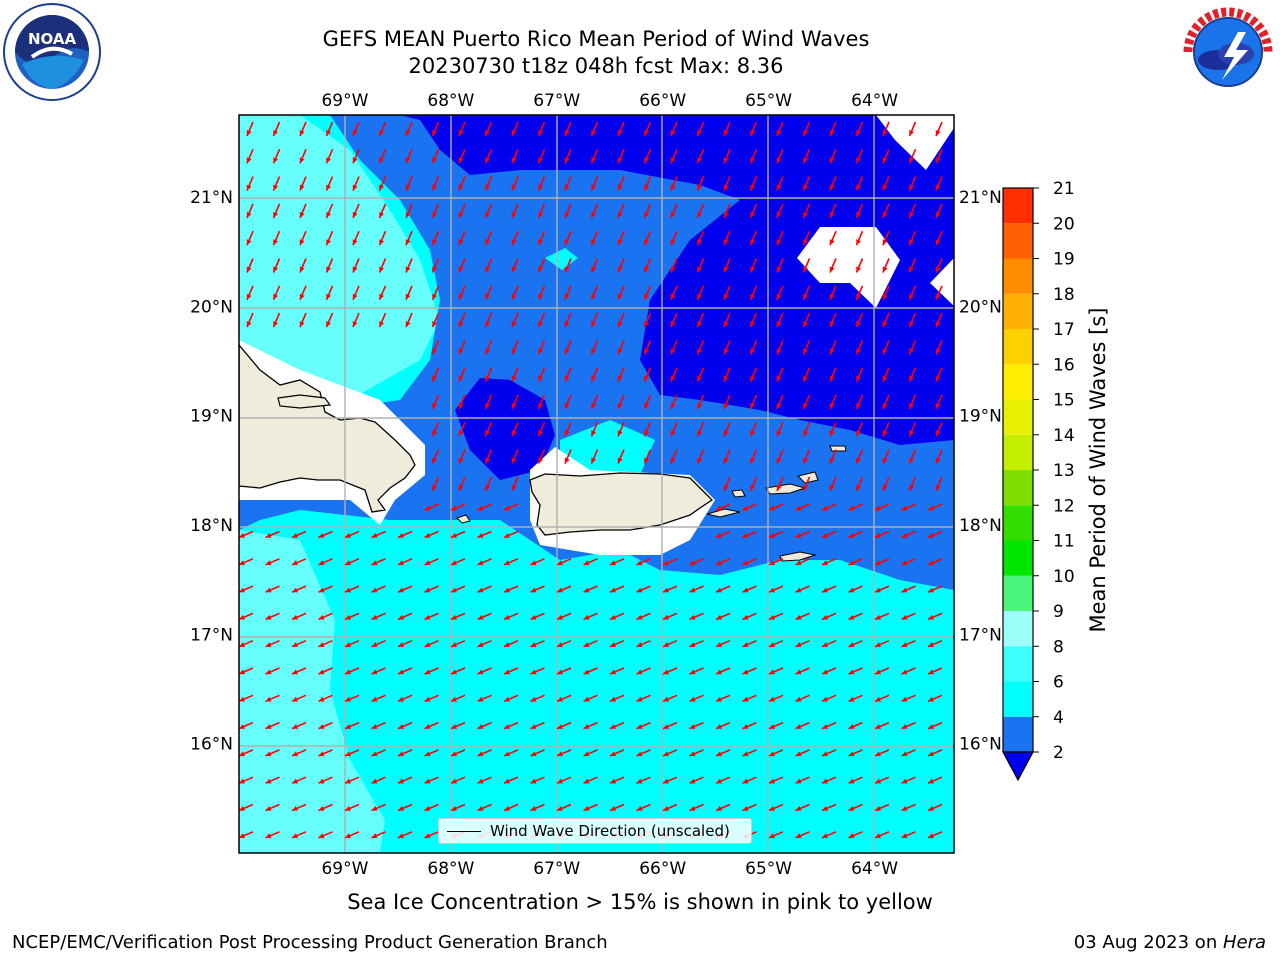  Describe the element at coordinates (838, 448) in the screenshot. I see `island-anegada` at that location.